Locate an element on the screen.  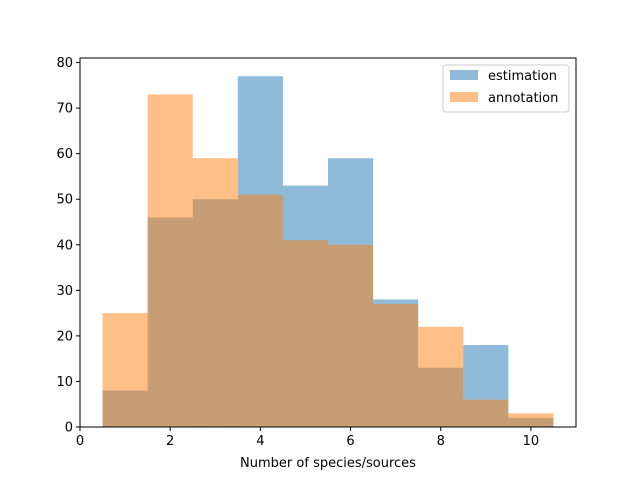
y-tick-label-70: 70 is located at coordinates (64, 109).